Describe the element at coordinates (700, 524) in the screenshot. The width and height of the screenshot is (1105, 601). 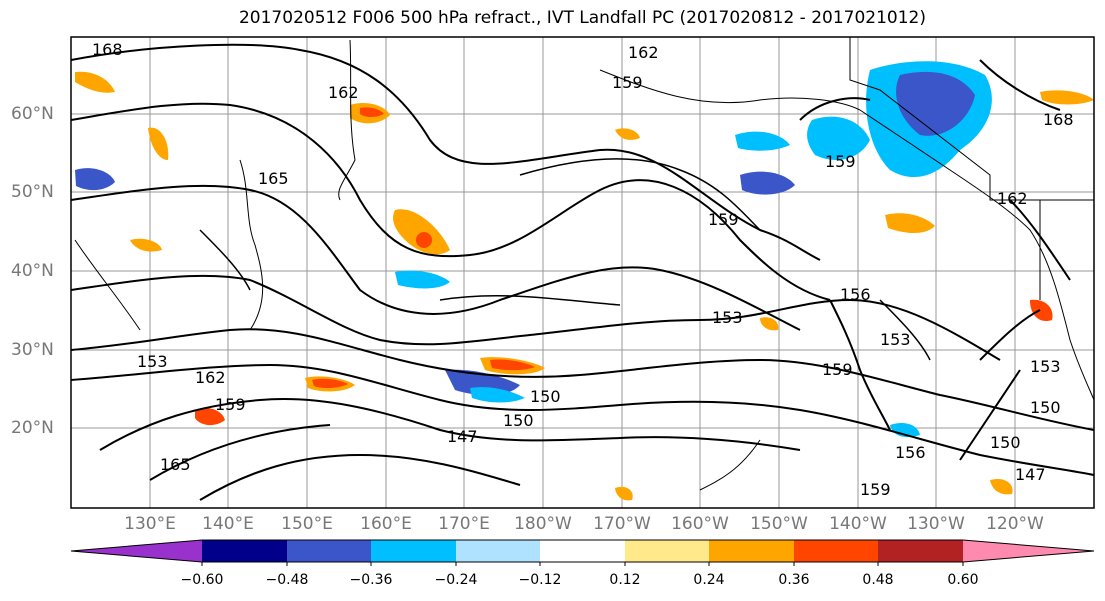
I see `lon-label-160w: 160°W` at that location.